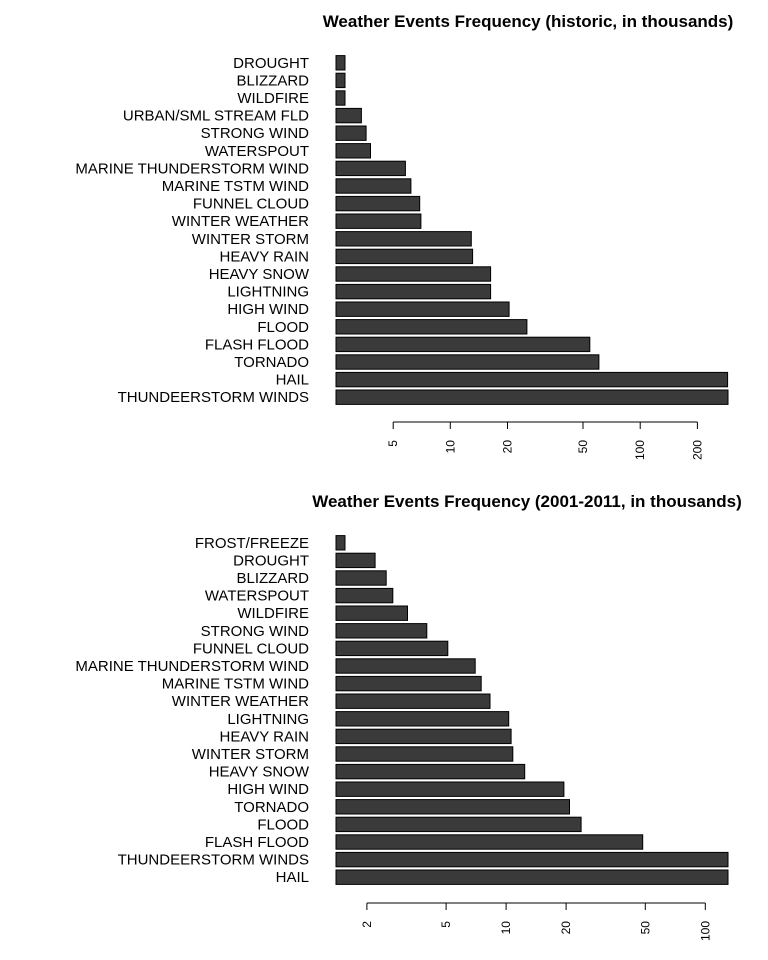 This screenshot has height=960, width=768. What do you see at coordinates (216, 116) in the screenshot?
I see `category-label: URBAN/SML STREAM FLD` at bounding box center [216, 116].